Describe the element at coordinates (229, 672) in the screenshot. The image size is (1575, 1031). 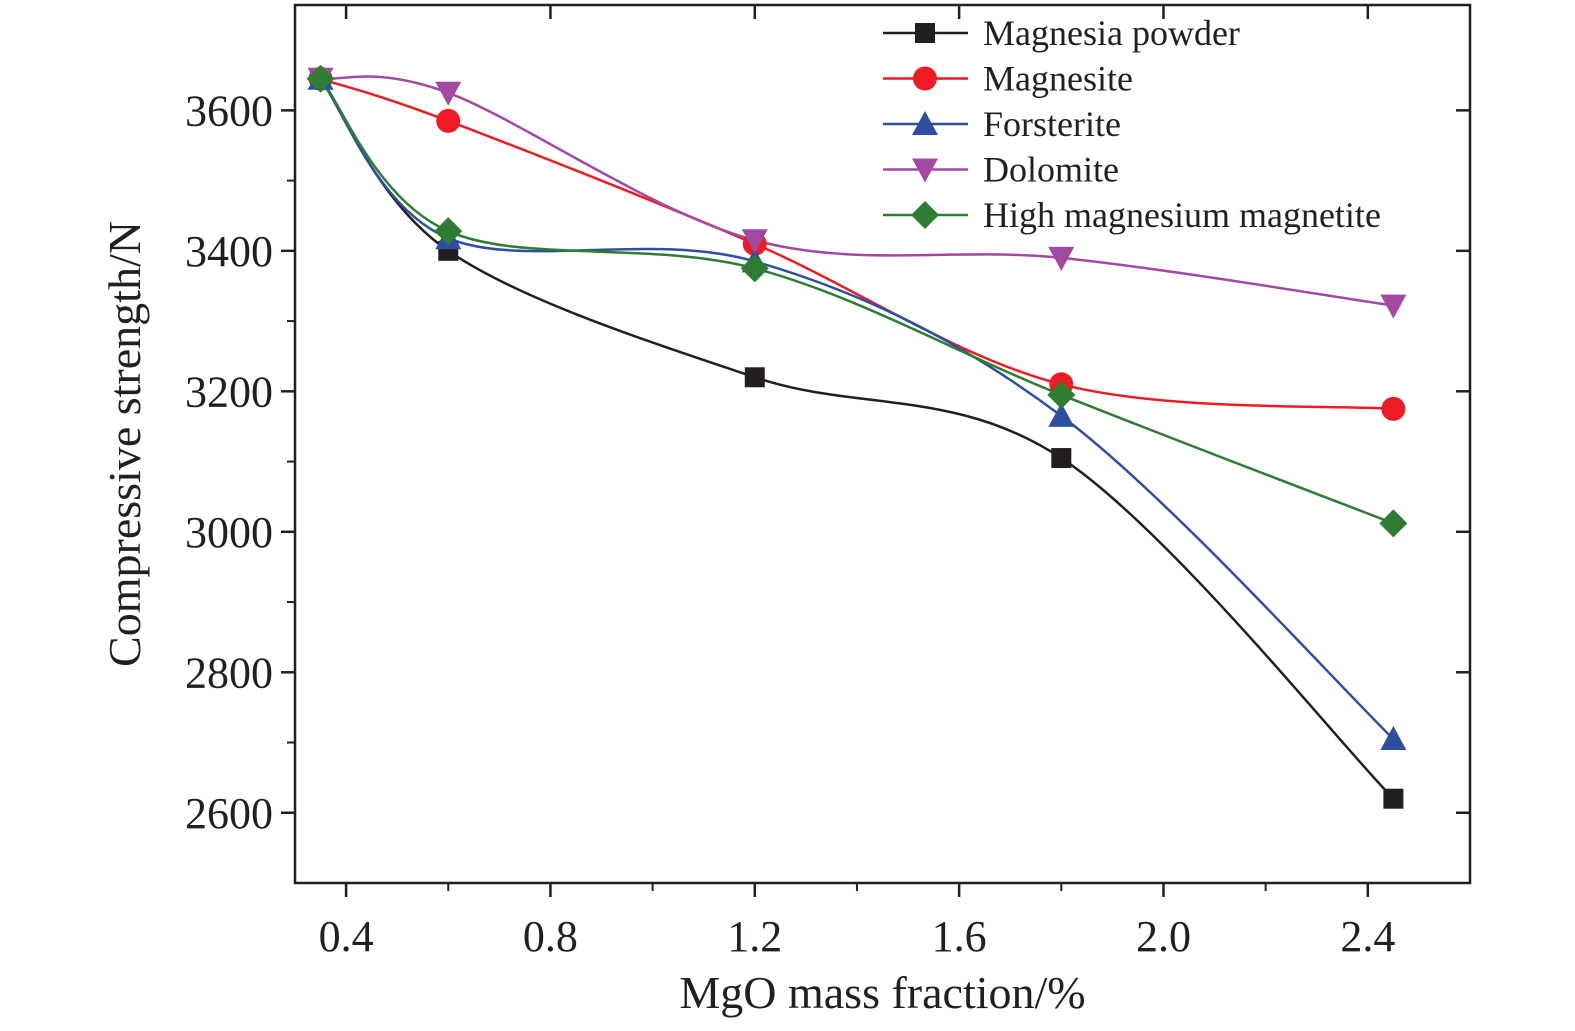
I see `y-tick-label: 2800` at that location.